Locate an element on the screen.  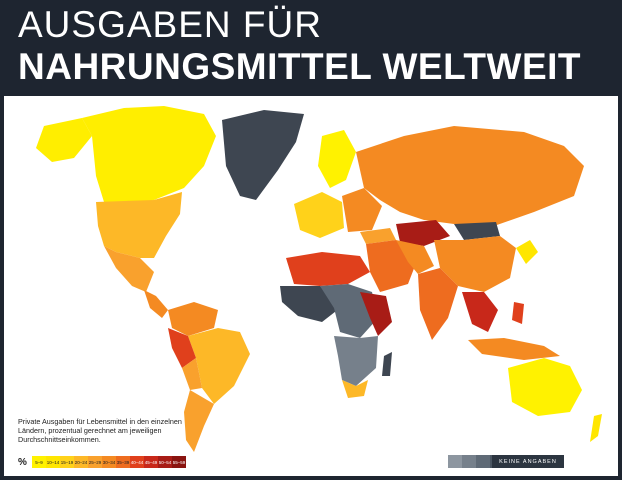
legend-bin: 35–39 is located at coordinates (123, 462).